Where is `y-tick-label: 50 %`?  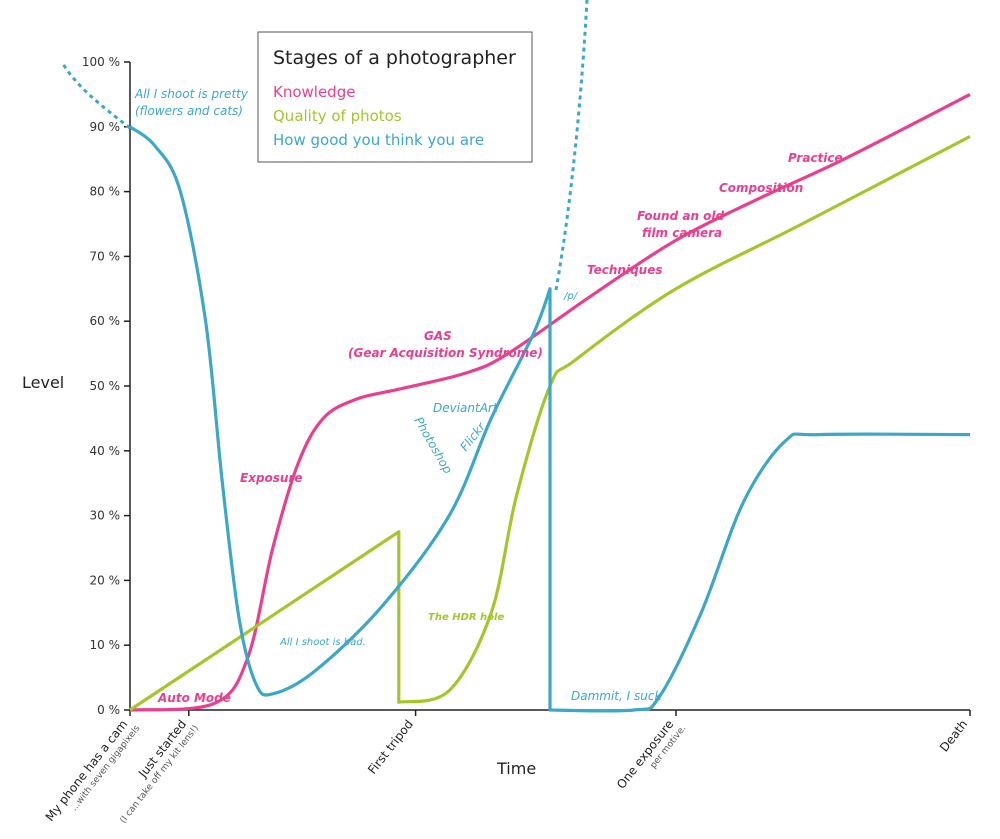
y-tick-label: 50 % is located at coordinates (105, 386).